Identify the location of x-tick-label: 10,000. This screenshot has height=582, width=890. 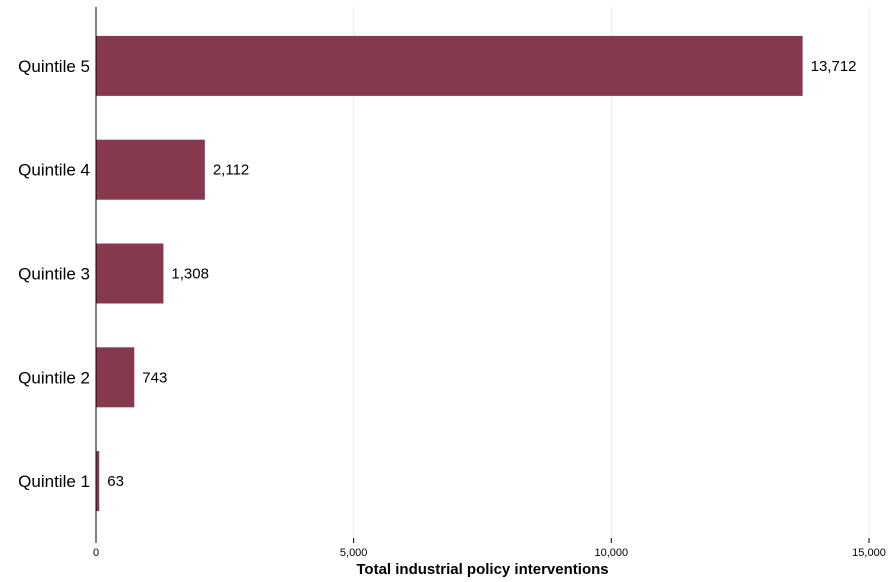
(612, 553).